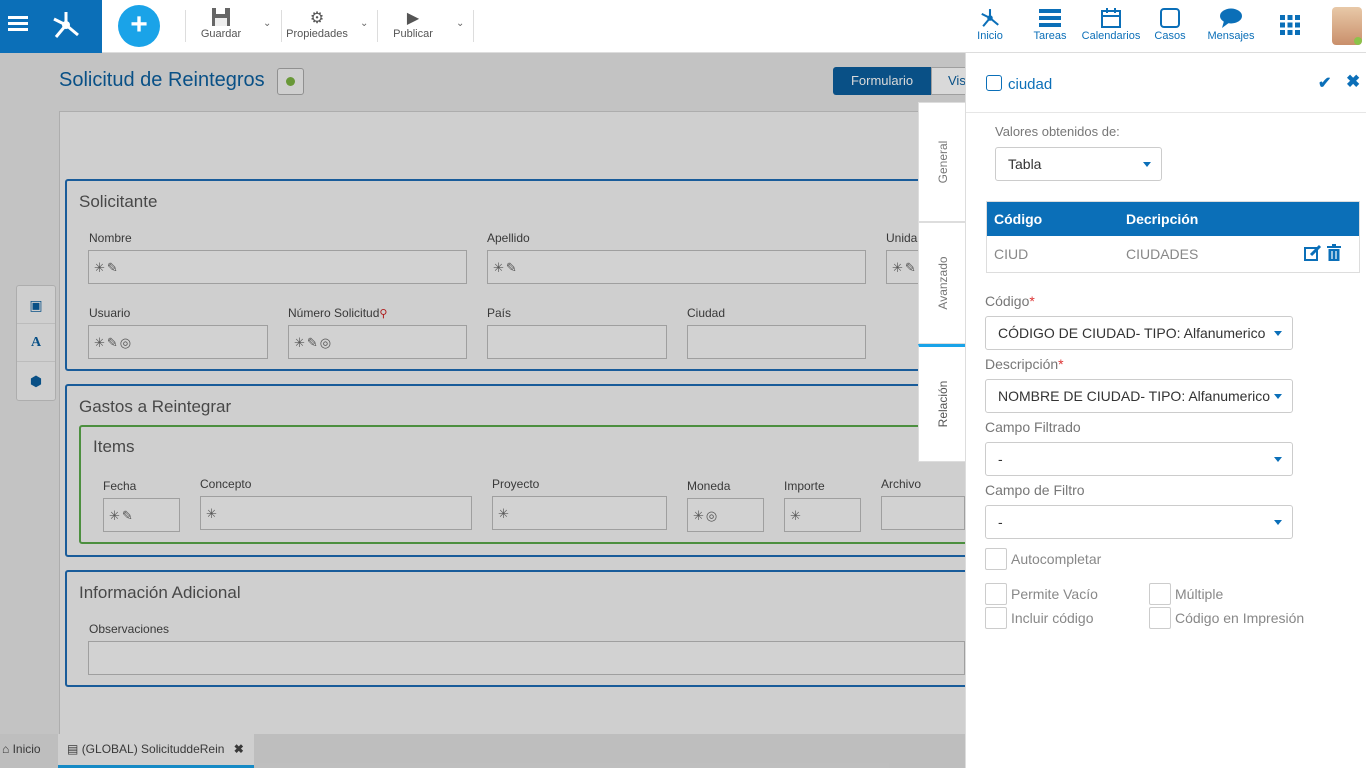 The height and width of the screenshot is (768, 1366). I want to click on filter-field-select: -, so click(1139, 522).